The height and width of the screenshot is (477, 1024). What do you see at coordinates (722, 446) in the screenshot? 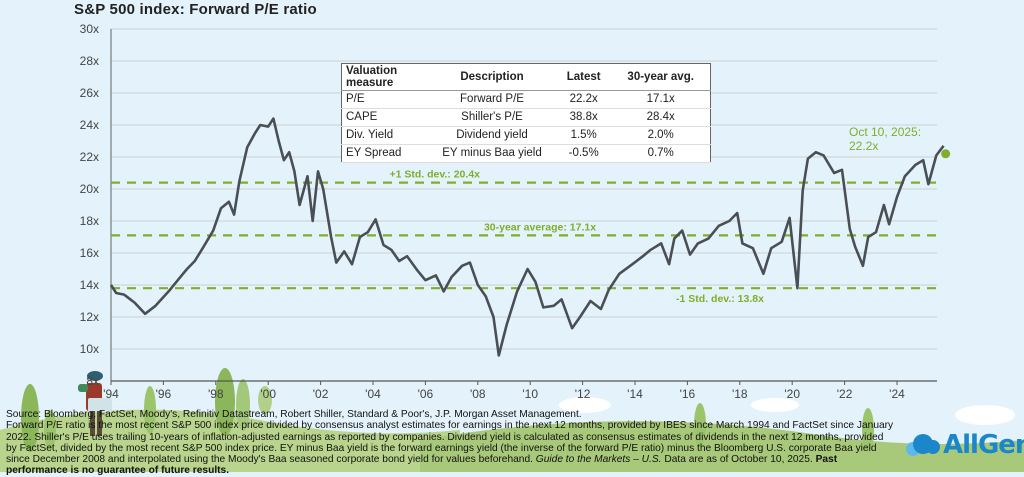
I see `hill-right` at bounding box center [722, 446].